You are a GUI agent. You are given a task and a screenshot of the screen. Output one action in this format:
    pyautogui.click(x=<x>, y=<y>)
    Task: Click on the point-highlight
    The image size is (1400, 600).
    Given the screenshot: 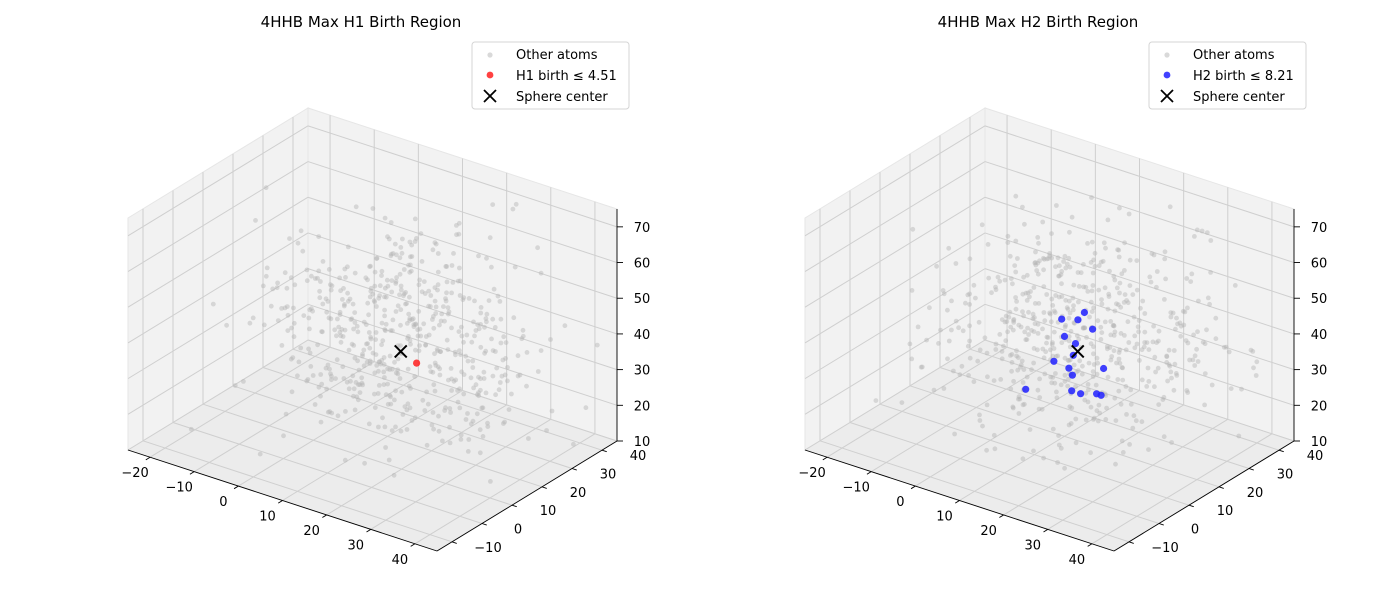 What is the action you would take?
    pyautogui.click(x=1081, y=394)
    